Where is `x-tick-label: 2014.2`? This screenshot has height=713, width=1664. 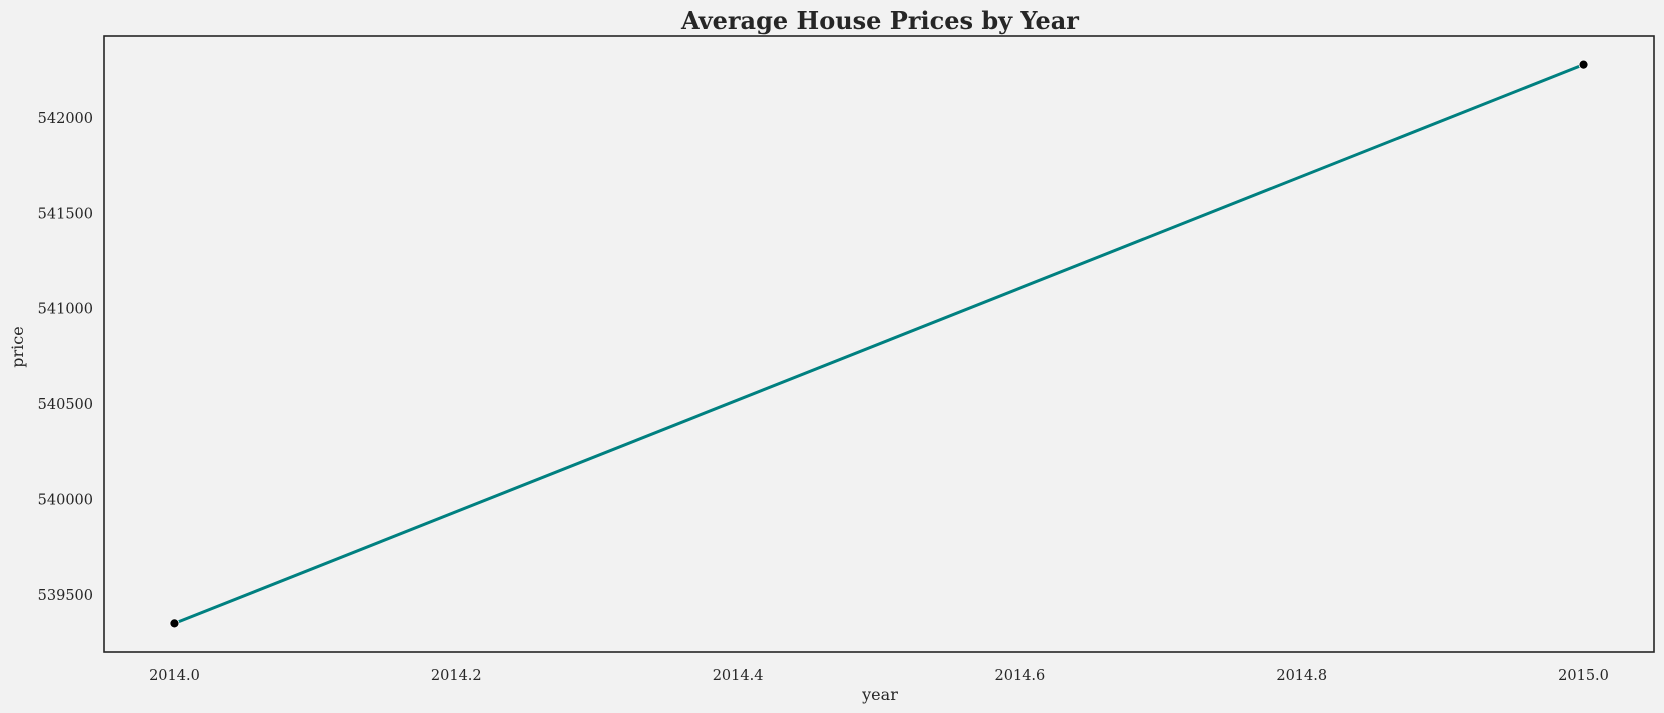 x-tick-label: 2014.2 is located at coordinates (456, 676).